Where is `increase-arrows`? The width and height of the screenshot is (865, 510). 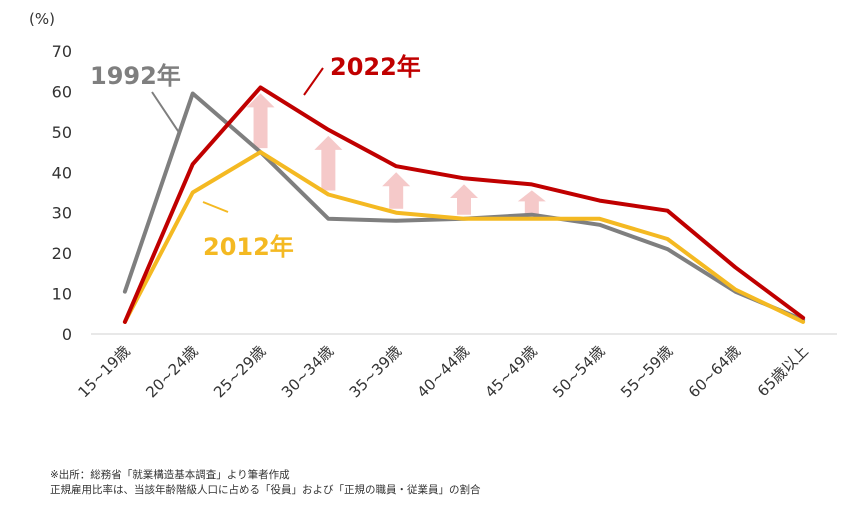 increase-arrows is located at coordinates (396, 154).